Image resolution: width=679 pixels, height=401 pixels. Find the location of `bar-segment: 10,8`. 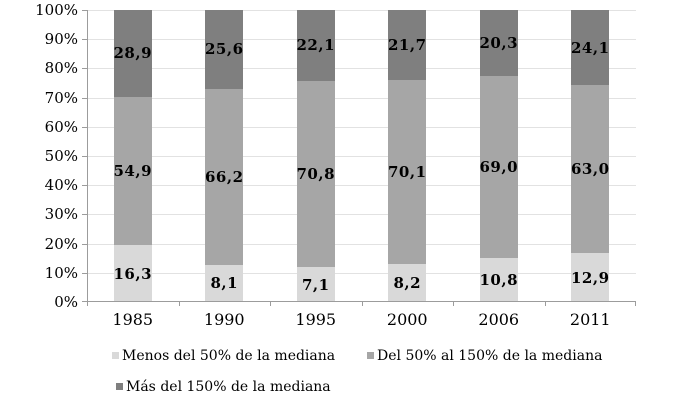

bar-segment: 10,8 is located at coordinates (499, 280).